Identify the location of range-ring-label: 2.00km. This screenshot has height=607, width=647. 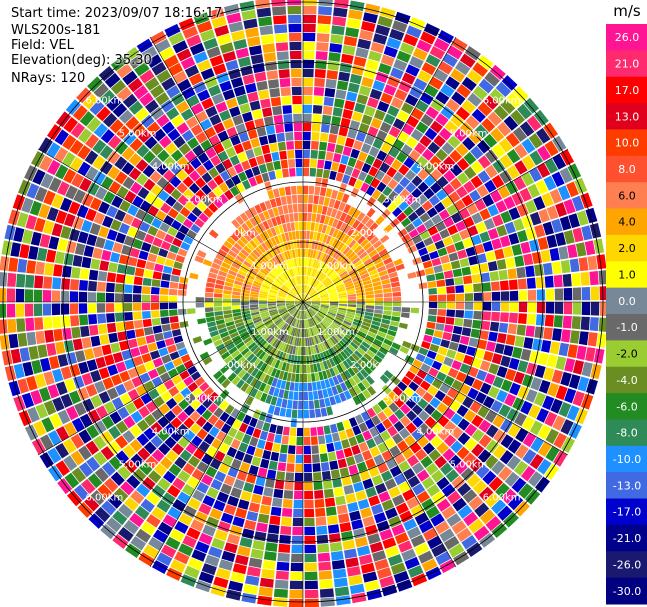
(369, 365).